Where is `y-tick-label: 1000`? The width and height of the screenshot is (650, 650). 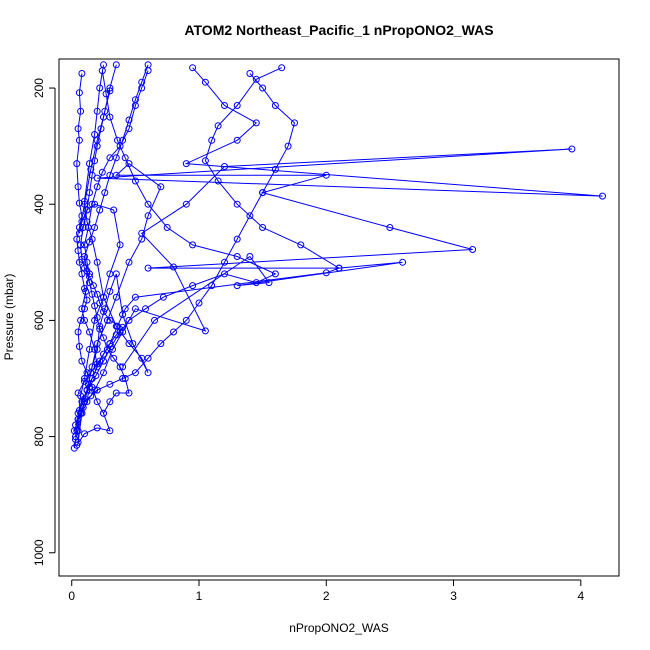 y-tick-label: 1000 is located at coordinates (39, 552).